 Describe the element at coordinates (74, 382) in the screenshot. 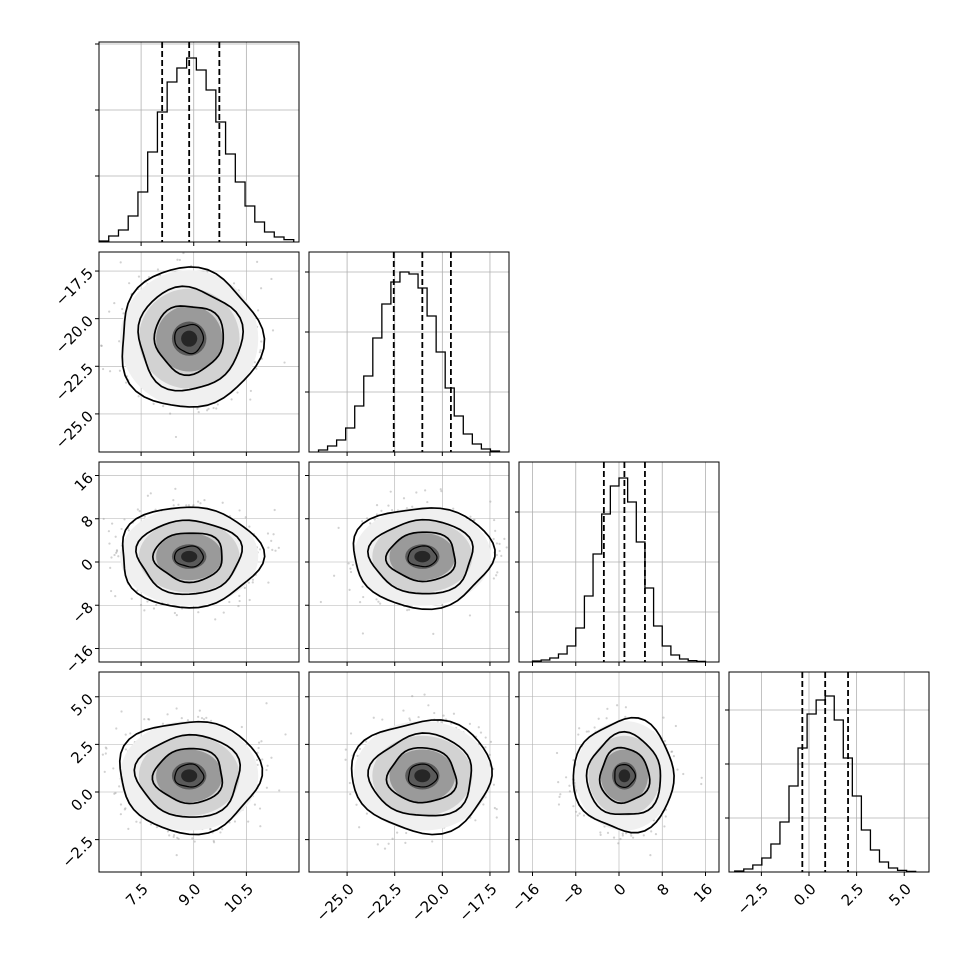

I see `y-tick-label-1-2: −22.5` at that location.